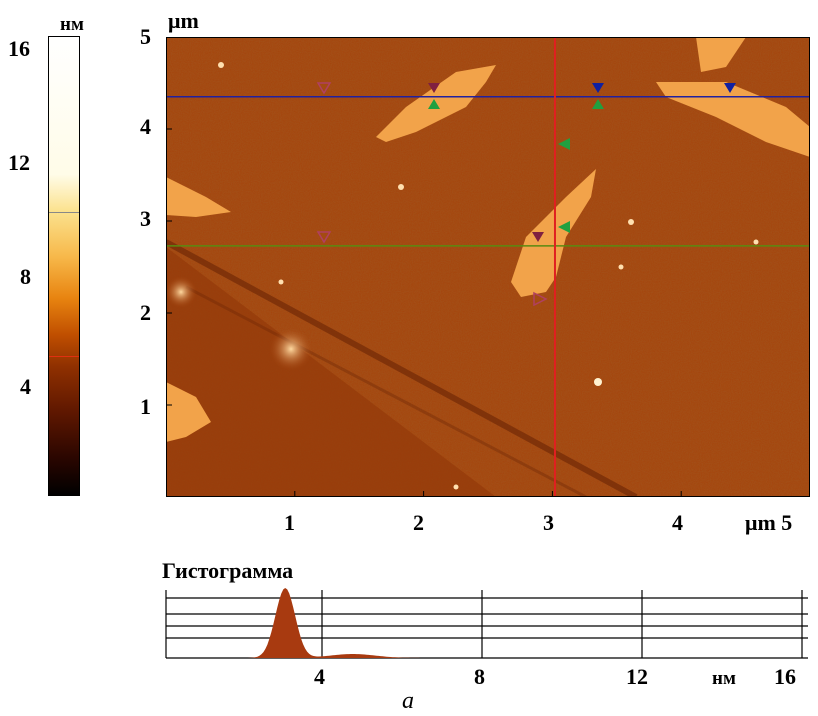  What do you see at coordinates (145, 126) in the screenshot?
I see `y-axis-tick-4: 4` at bounding box center [145, 126].